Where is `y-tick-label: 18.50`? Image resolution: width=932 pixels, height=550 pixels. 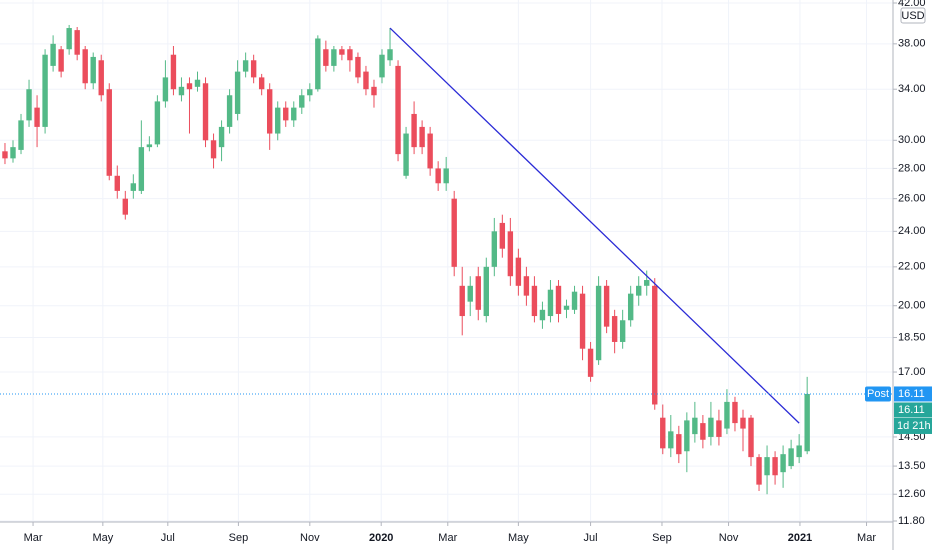 y-tick-label: 18.50 is located at coordinates (912, 337).